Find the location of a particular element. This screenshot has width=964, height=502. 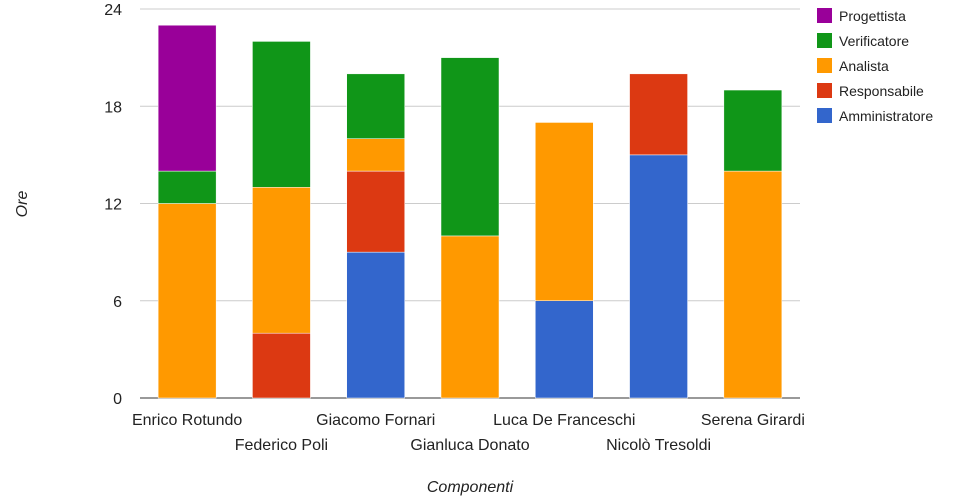

legend-label: Progettista is located at coordinates (872, 16).